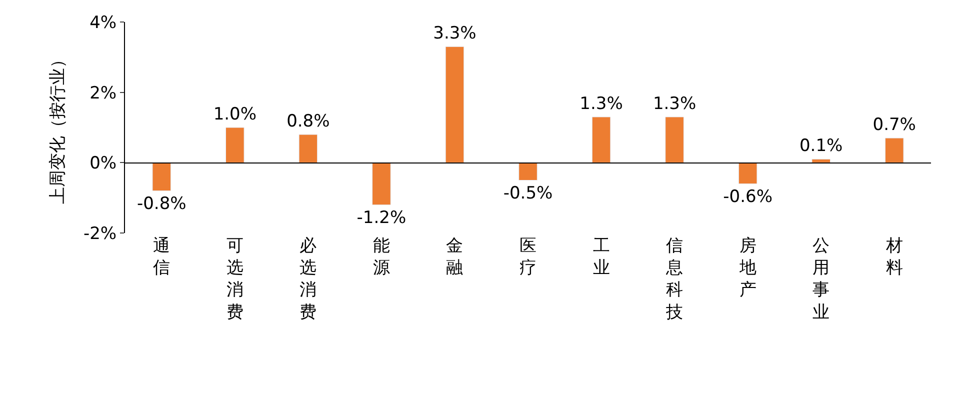  Describe the element at coordinates (308, 279) in the screenshot. I see `x-tick-label: 必选消费` at that location.